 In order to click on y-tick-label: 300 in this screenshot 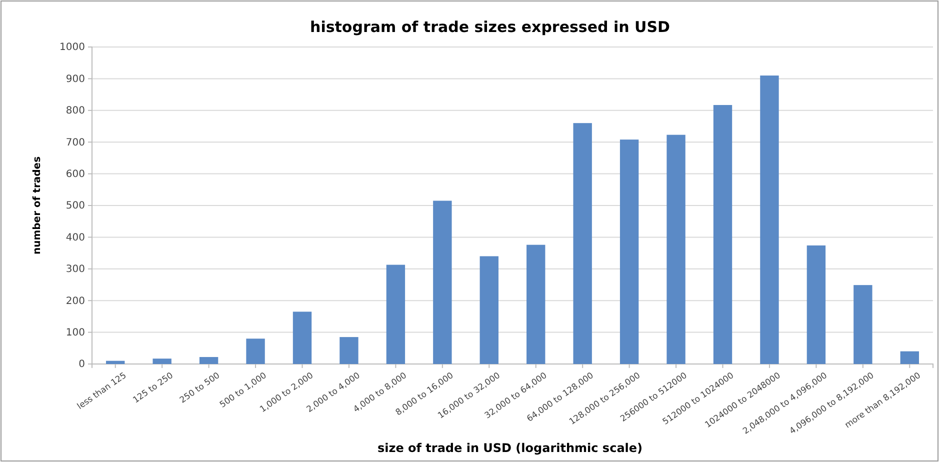, I will do `click(75, 270)`.